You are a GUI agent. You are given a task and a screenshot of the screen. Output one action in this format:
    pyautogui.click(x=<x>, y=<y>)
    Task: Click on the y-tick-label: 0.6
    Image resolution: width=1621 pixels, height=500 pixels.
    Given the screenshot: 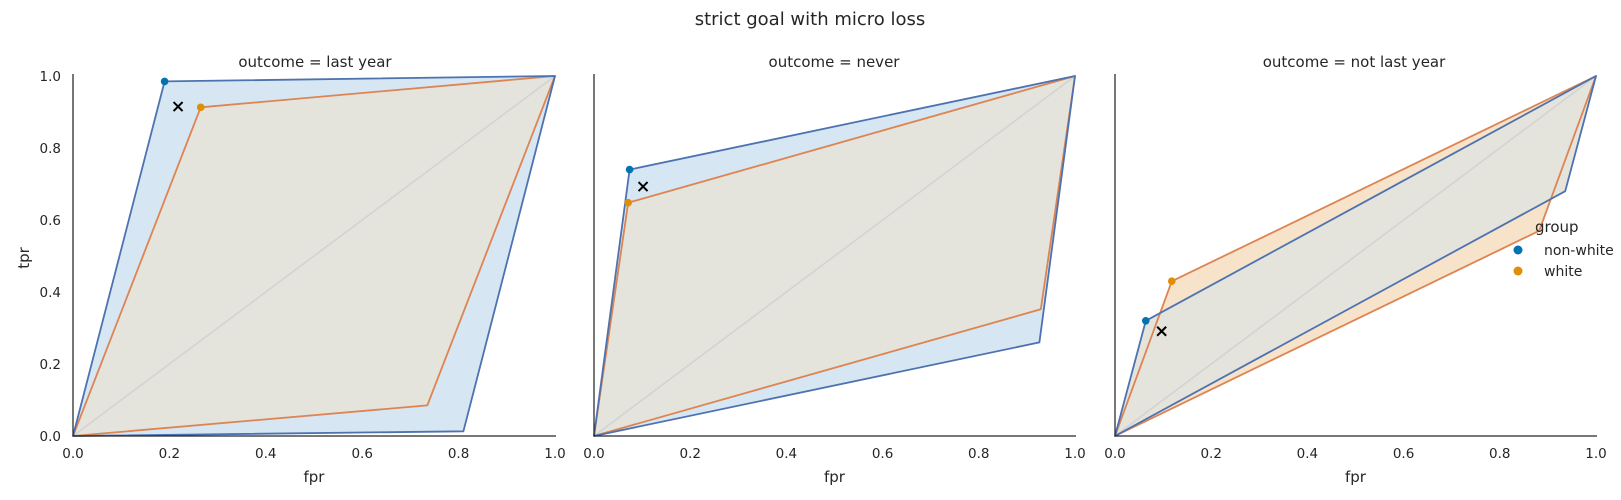 What is the action you would take?
    pyautogui.click(x=50, y=221)
    